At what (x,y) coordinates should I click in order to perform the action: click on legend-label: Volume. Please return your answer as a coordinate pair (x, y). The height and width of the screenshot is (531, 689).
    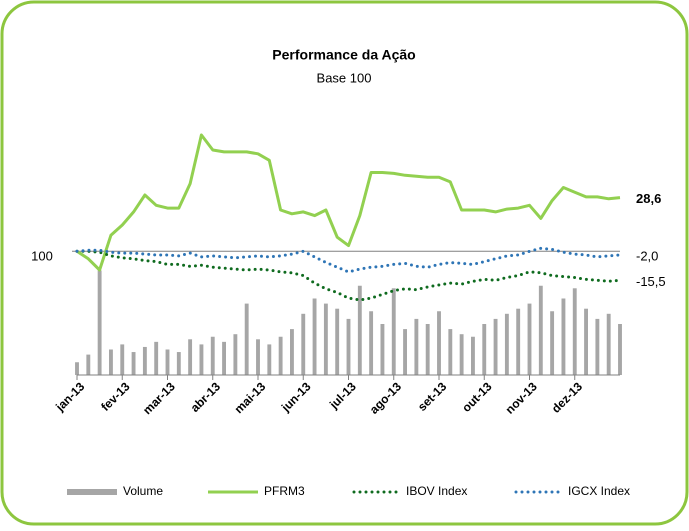
    Looking at the image, I should click on (143, 491).